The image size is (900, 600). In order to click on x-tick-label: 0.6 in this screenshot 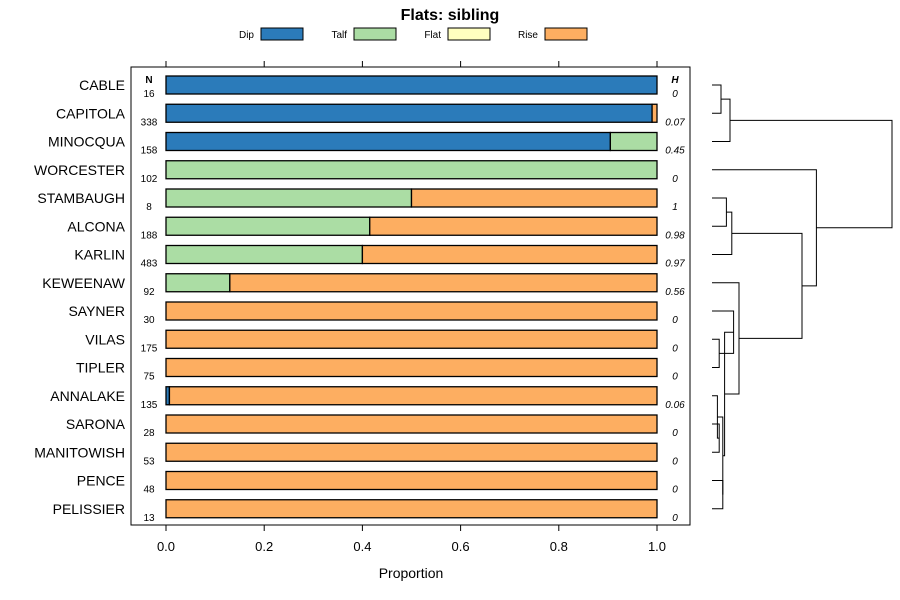, I will do `click(461, 546)`.